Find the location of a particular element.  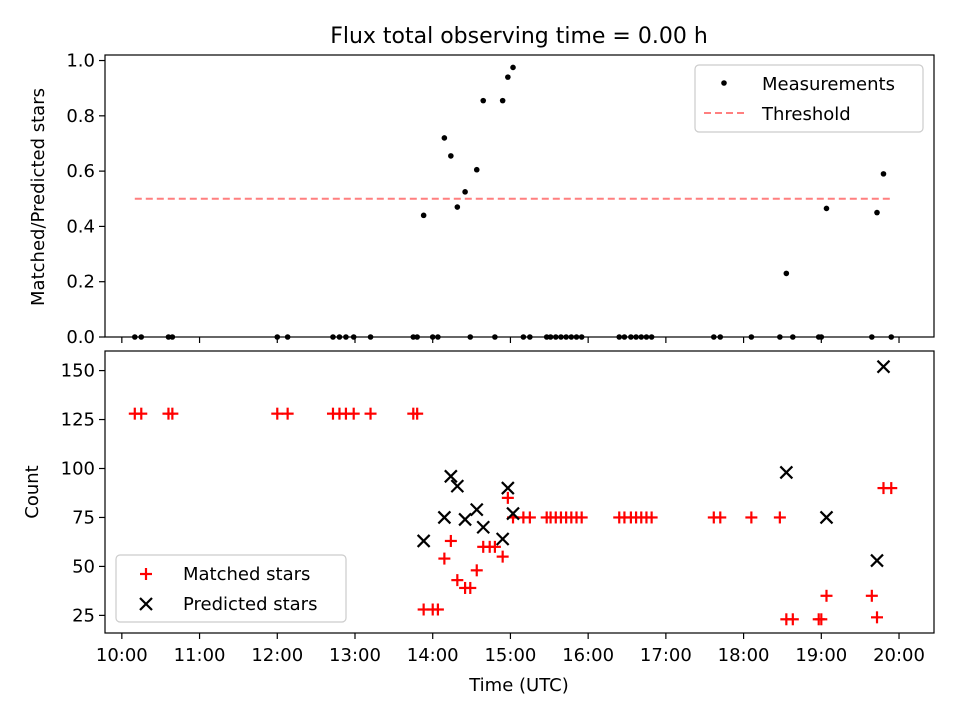

legend-predicted-label: Predicted stars is located at coordinates (250, 604).